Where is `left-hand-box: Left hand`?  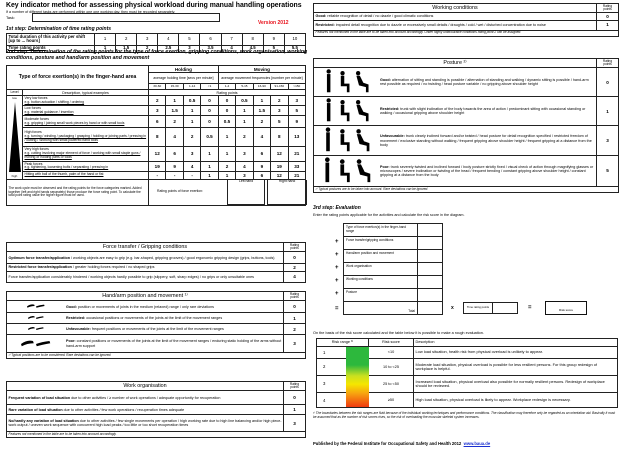
left-hand-box: Left hand is located at coordinates (246, 192).